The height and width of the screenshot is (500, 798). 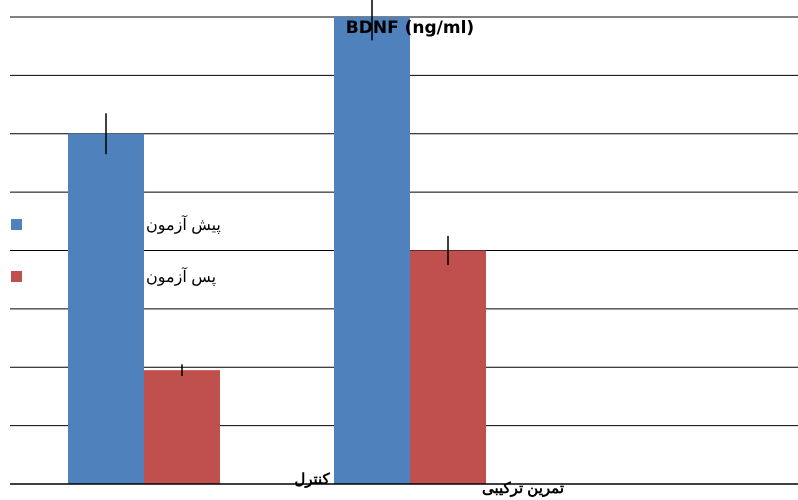 I want to click on legend-label: پس آزمون, so click(x=181, y=276).